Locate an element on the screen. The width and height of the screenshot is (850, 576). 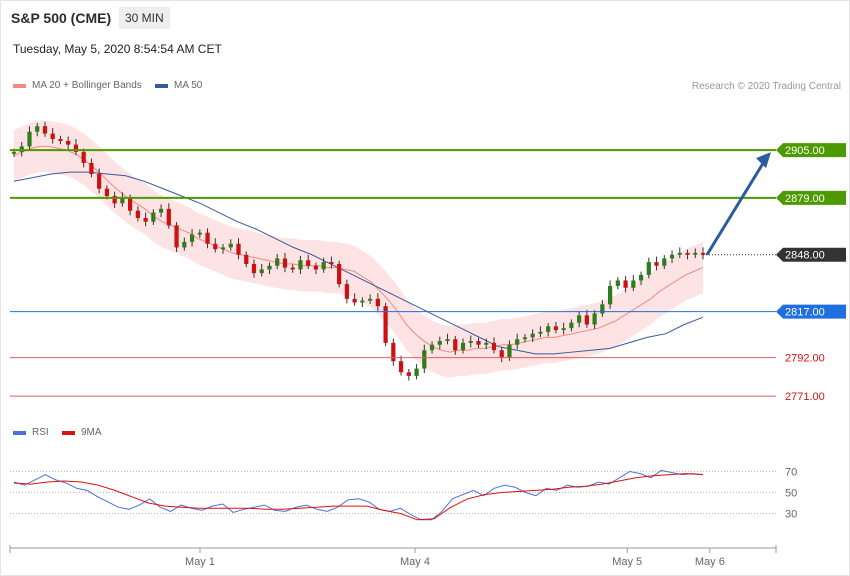
rsi-tick-30: 30 is located at coordinates (791, 515).